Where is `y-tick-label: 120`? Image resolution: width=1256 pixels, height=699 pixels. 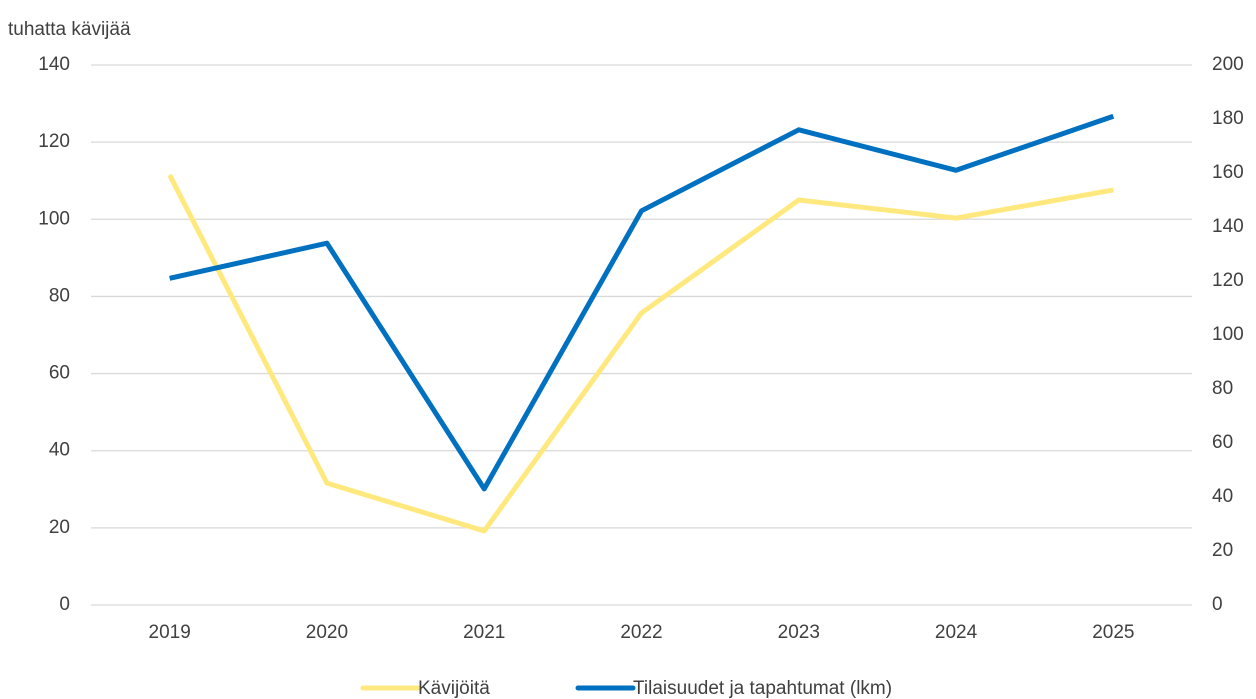
y-tick-label: 120 is located at coordinates (54, 141).